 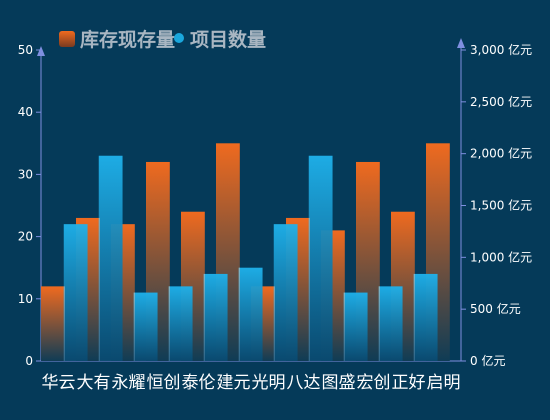 I want to click on left-axis: 0 10 20 30 40 50, so click(x=31, y=205).